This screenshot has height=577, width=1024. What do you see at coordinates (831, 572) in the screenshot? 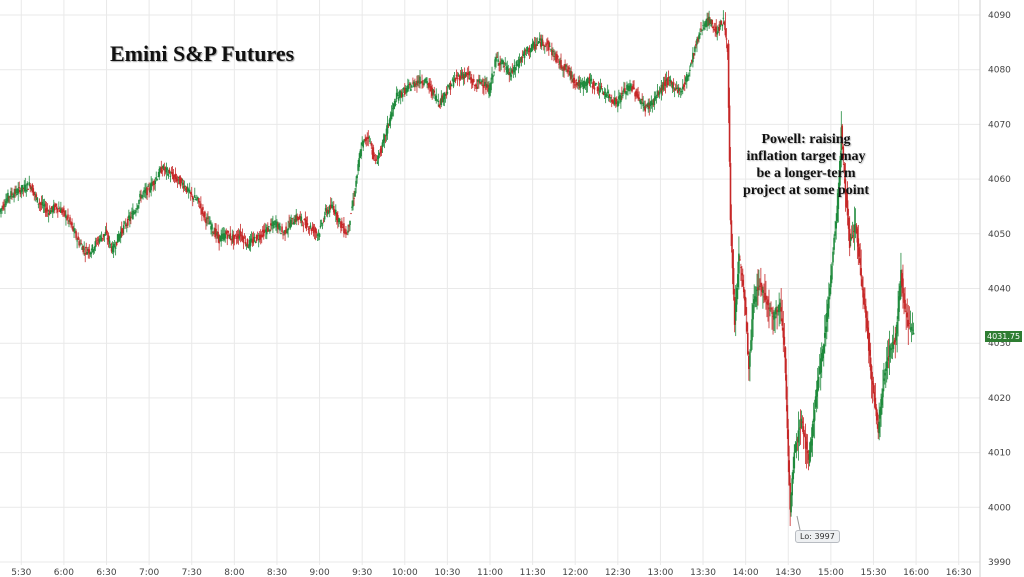
I see `x-tick-label: 15:00` at bounding box center [831, 572].